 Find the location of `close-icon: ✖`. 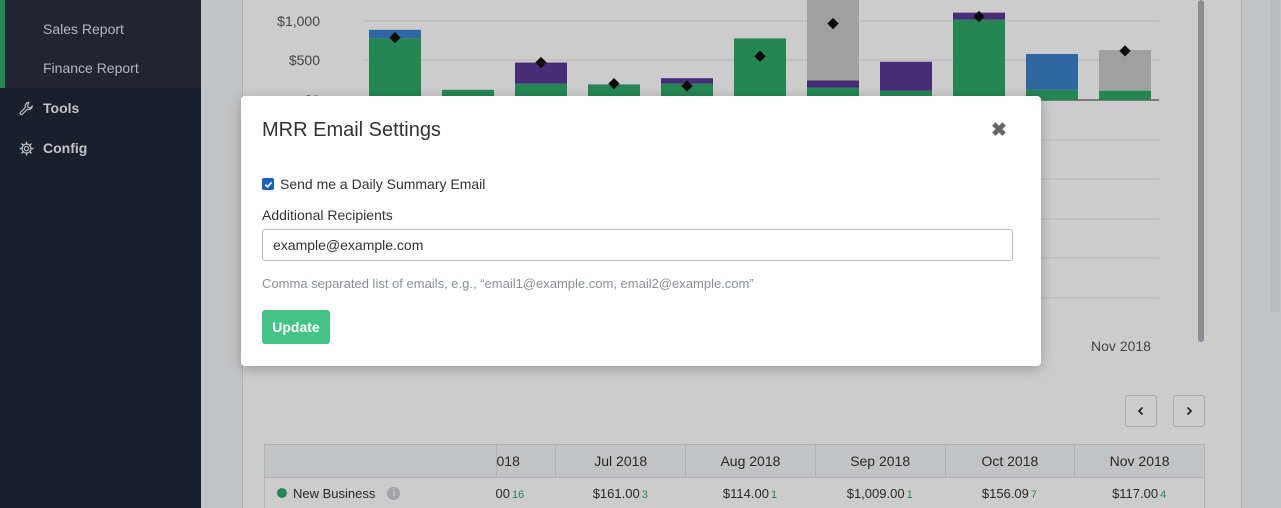

close-icon: ✖ is located at coordinates (999, 130).